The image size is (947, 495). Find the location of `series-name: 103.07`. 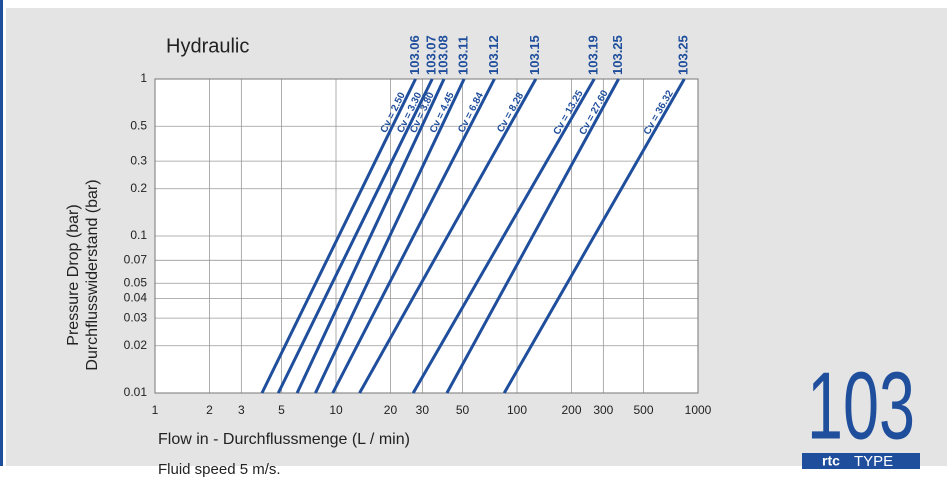

series-name: 103.07 is located at coordinates (431, 55).